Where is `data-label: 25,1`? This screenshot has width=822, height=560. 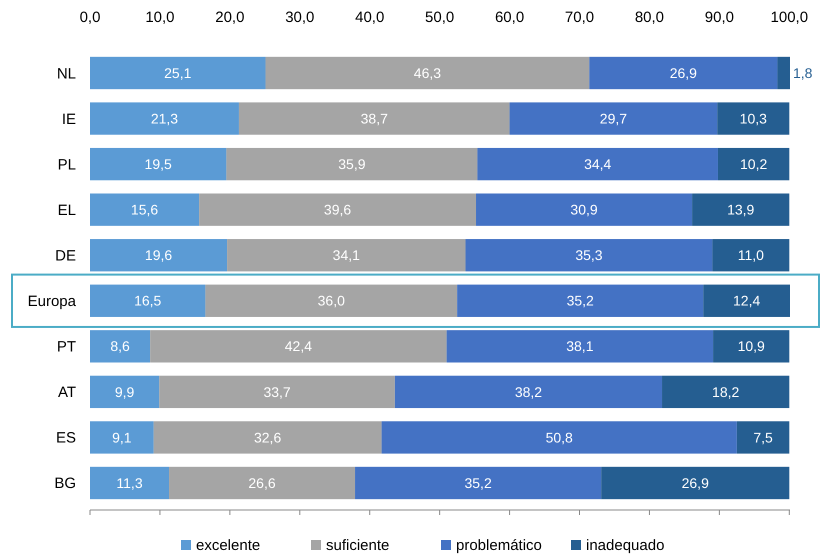
data-label: 25,1 is located at coordinates (178, 72).